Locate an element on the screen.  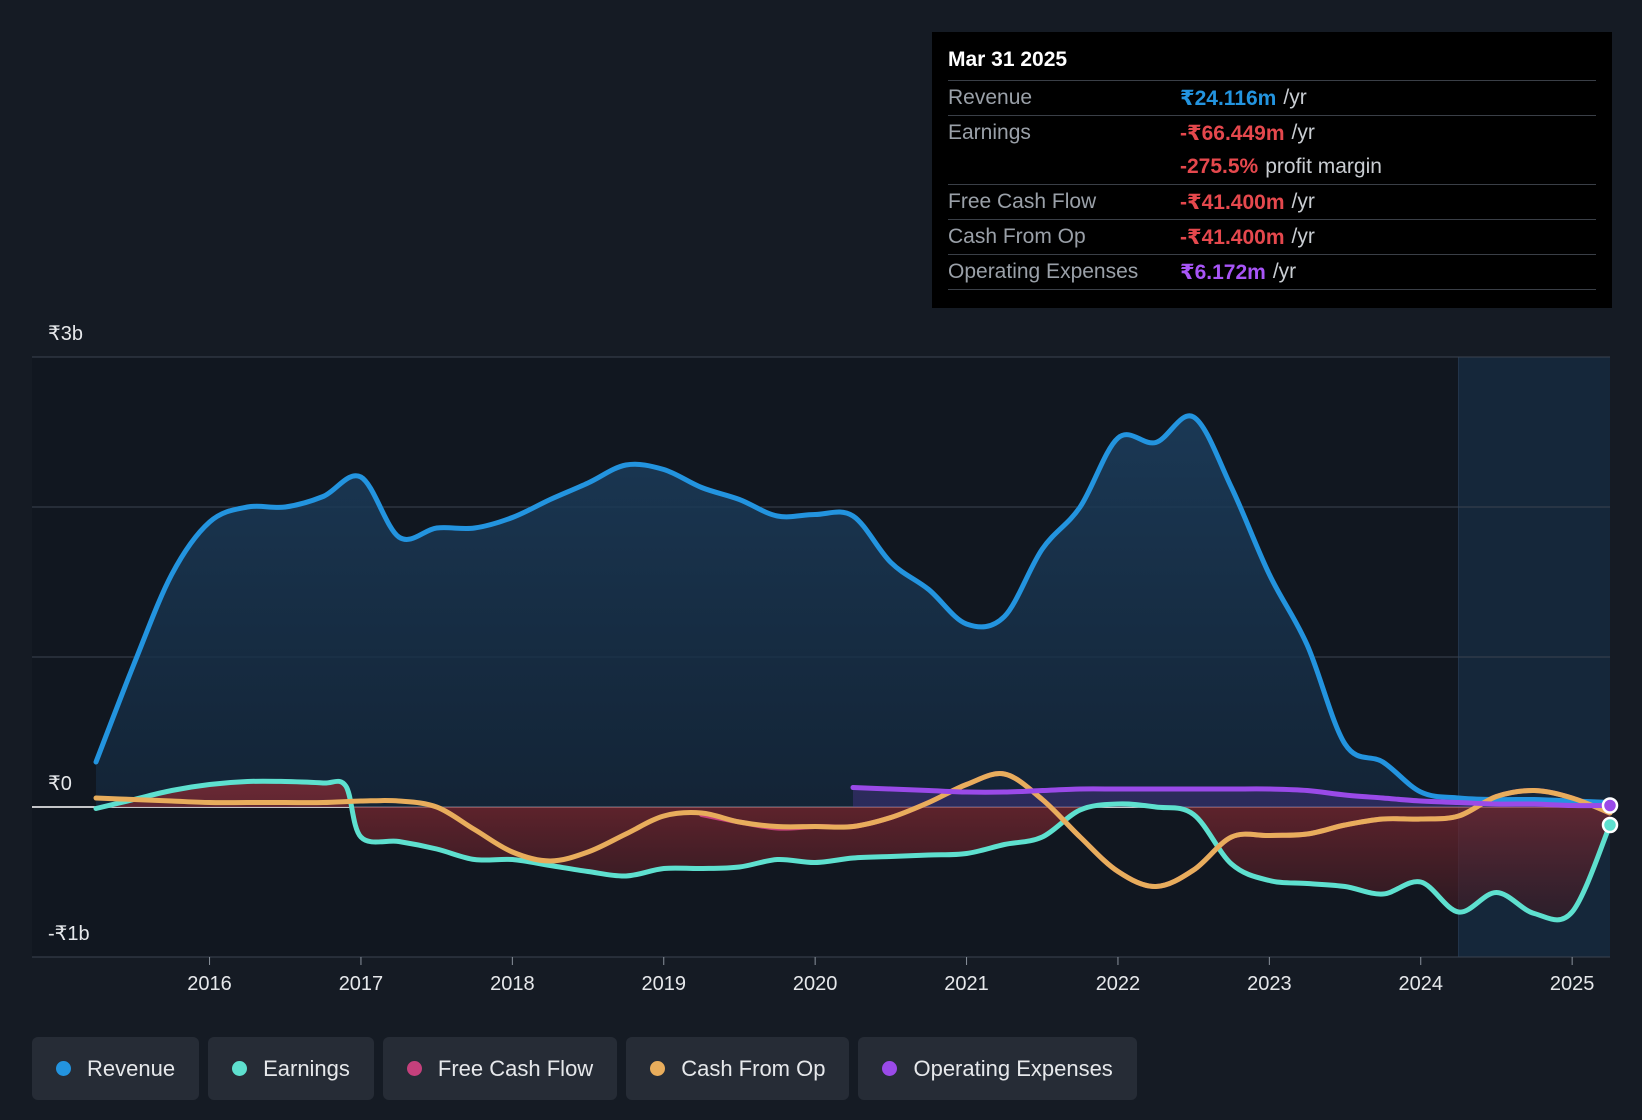
earnings-line is located at coordinates (853, 850).